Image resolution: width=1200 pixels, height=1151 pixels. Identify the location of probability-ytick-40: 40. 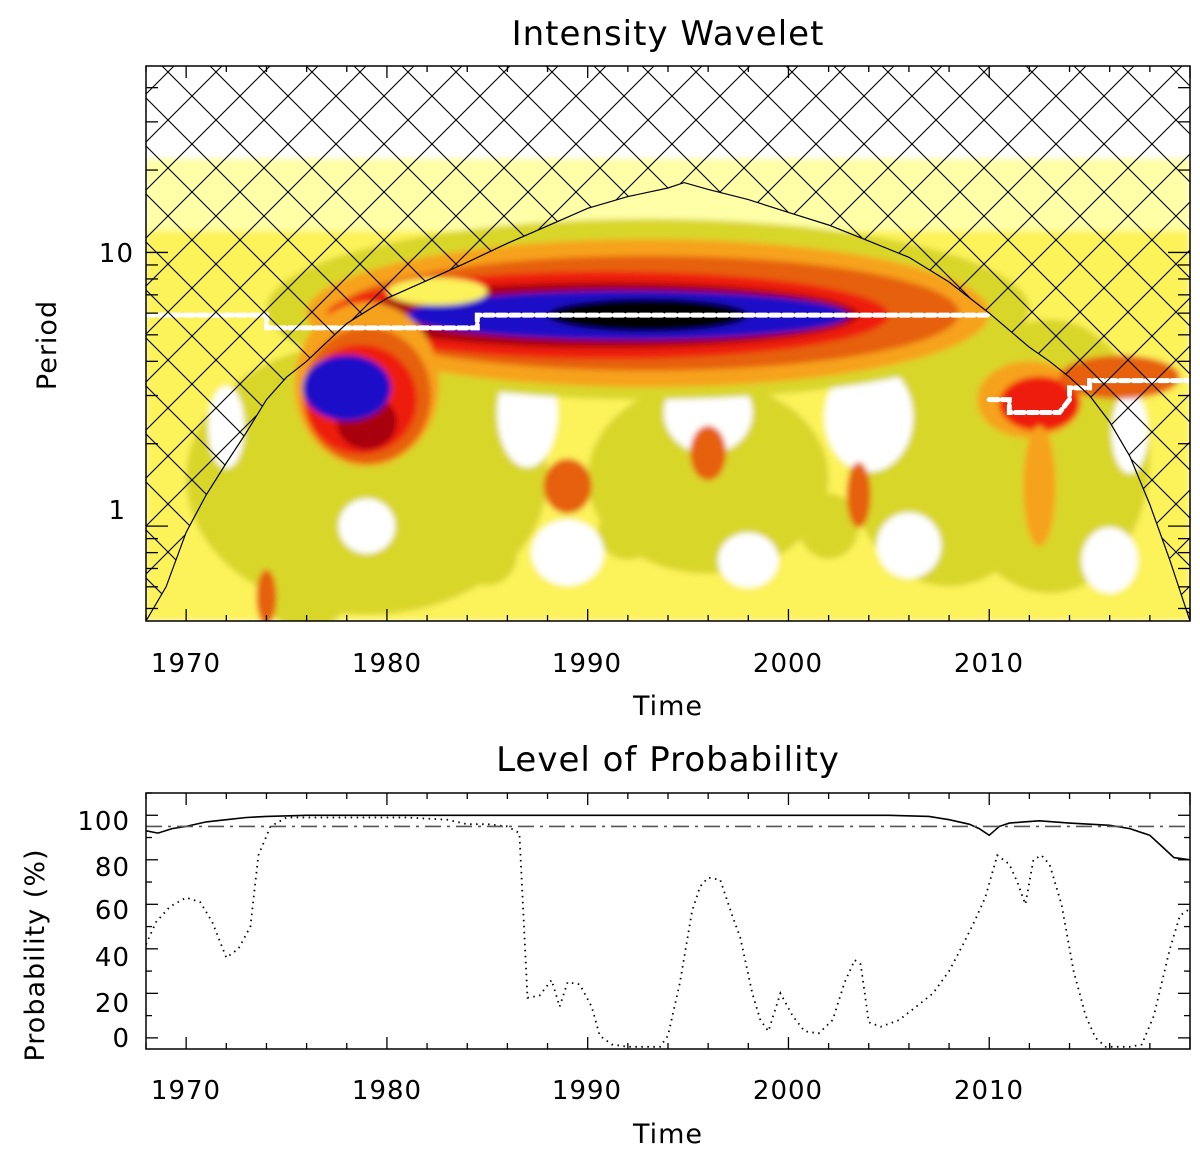
(112, 958).